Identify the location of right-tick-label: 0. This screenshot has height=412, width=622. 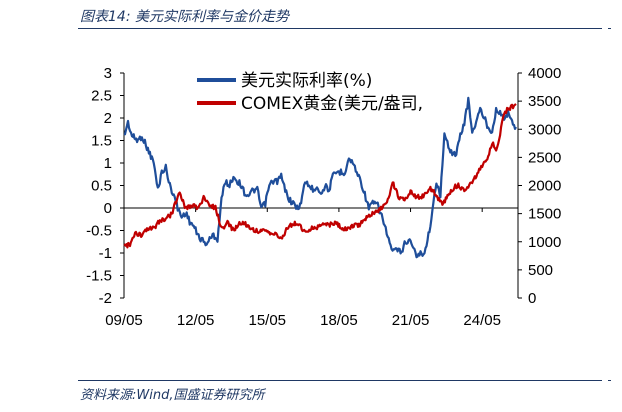
(532, 298).